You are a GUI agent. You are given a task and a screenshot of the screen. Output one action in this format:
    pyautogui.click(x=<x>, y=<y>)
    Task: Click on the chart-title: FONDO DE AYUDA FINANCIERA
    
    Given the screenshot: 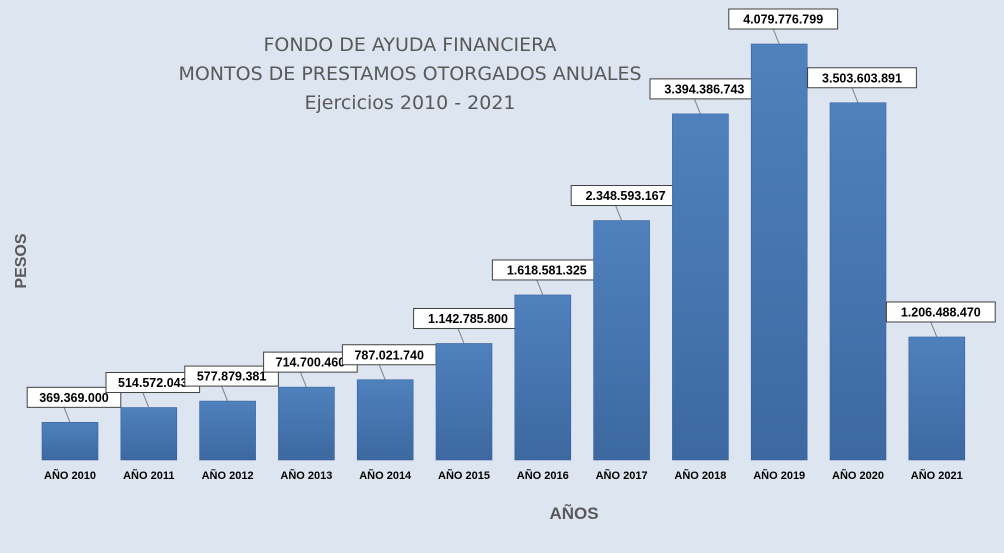 What is the action you would take?
    pyautogui.click(x=410, y=45)
    